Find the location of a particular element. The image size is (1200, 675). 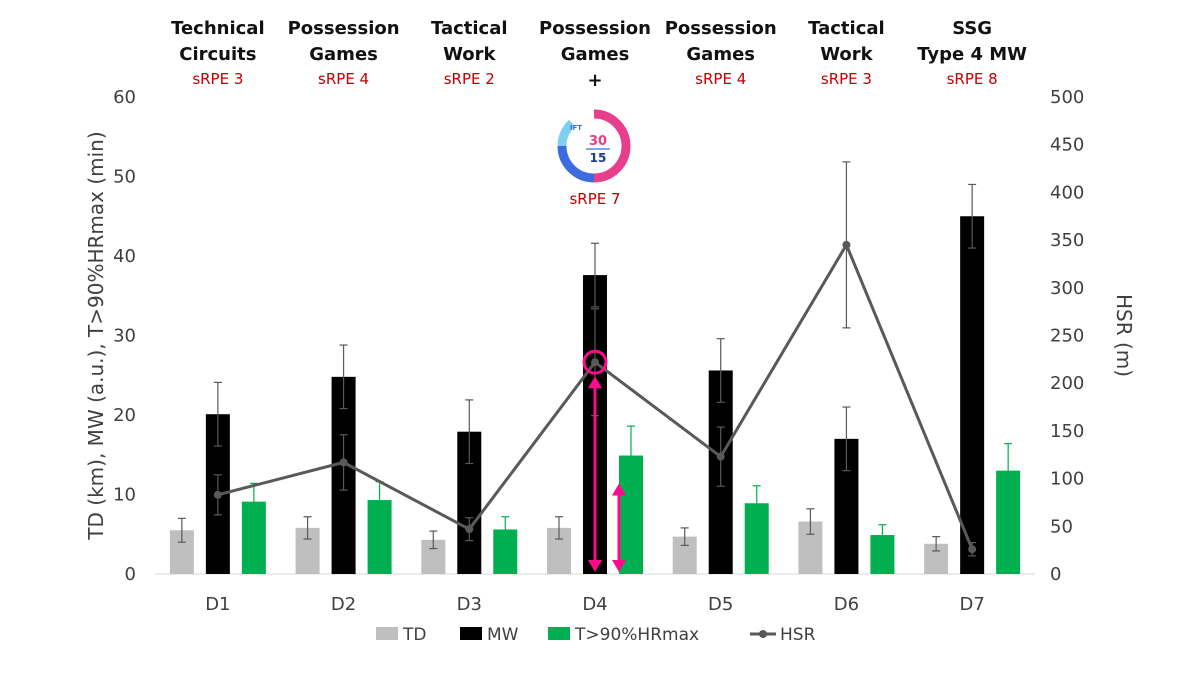

annotation-circle is located at coordinates (595, 362).